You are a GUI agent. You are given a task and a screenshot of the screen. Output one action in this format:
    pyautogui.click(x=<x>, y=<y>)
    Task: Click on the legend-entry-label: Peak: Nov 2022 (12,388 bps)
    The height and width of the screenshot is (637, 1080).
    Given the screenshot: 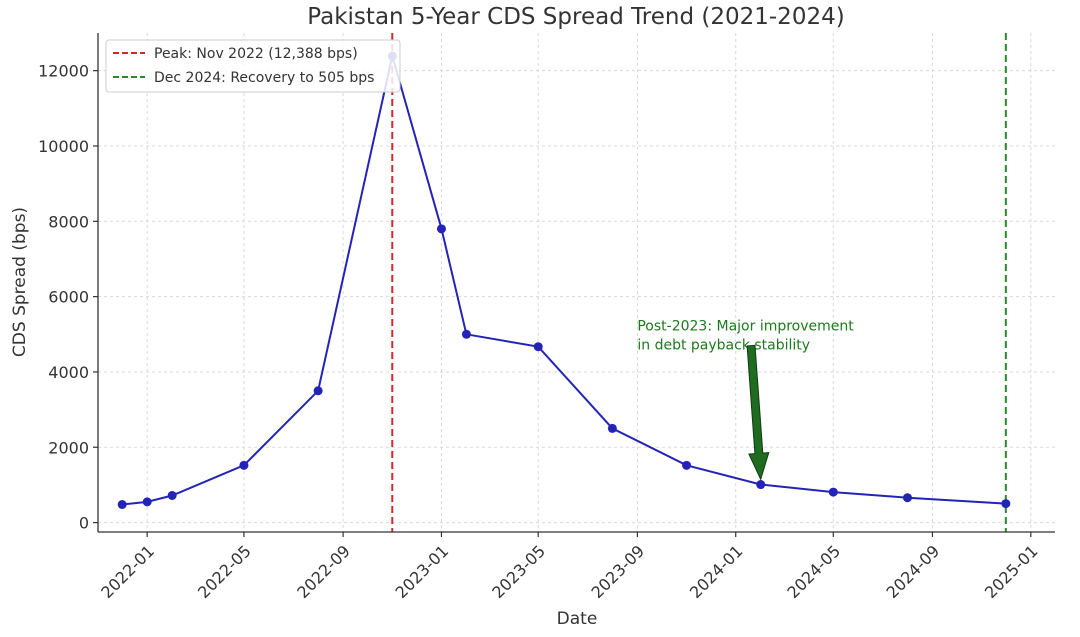 What is the action you would take?
    pyautogui.click(x=256, y=54)
    